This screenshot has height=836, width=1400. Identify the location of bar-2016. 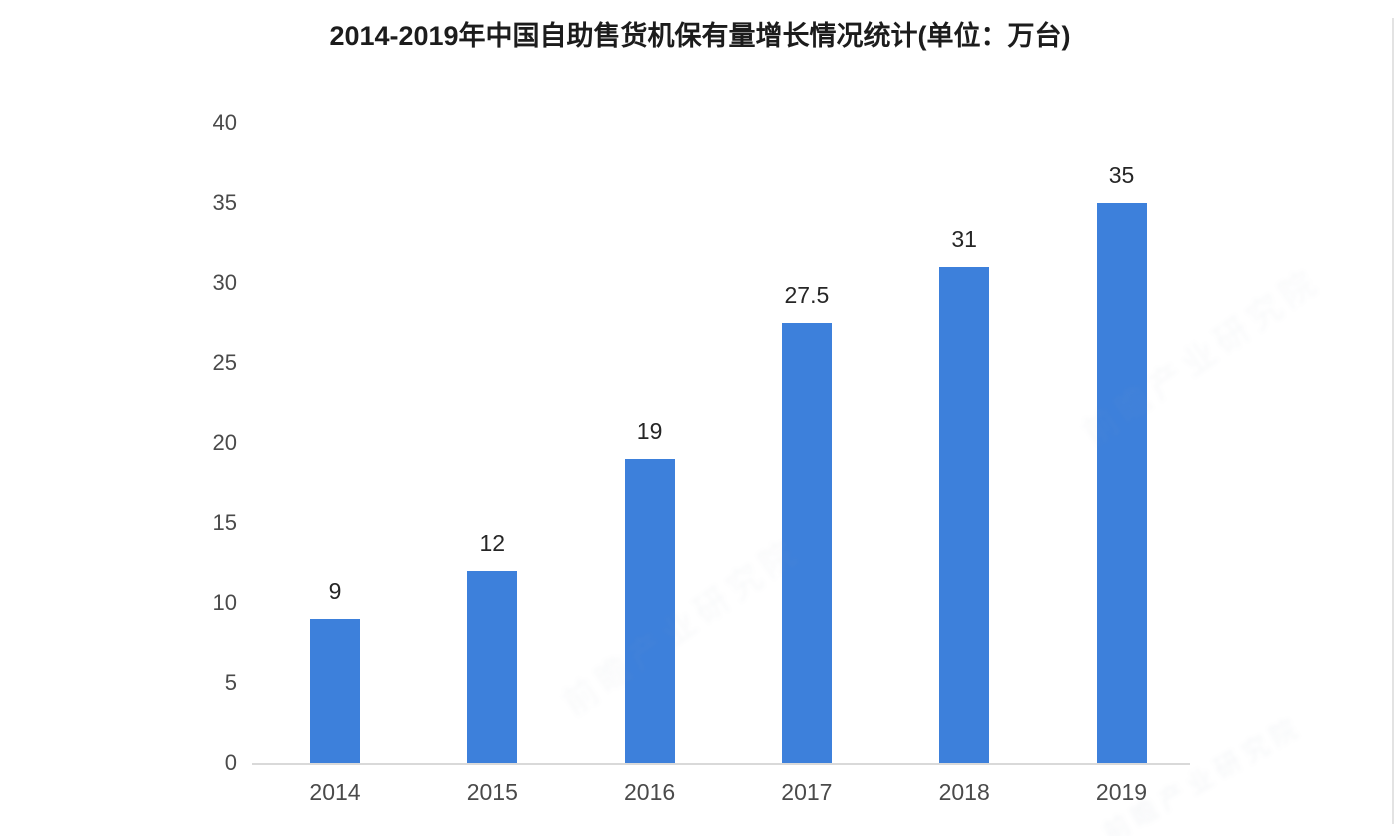
(649, 611).